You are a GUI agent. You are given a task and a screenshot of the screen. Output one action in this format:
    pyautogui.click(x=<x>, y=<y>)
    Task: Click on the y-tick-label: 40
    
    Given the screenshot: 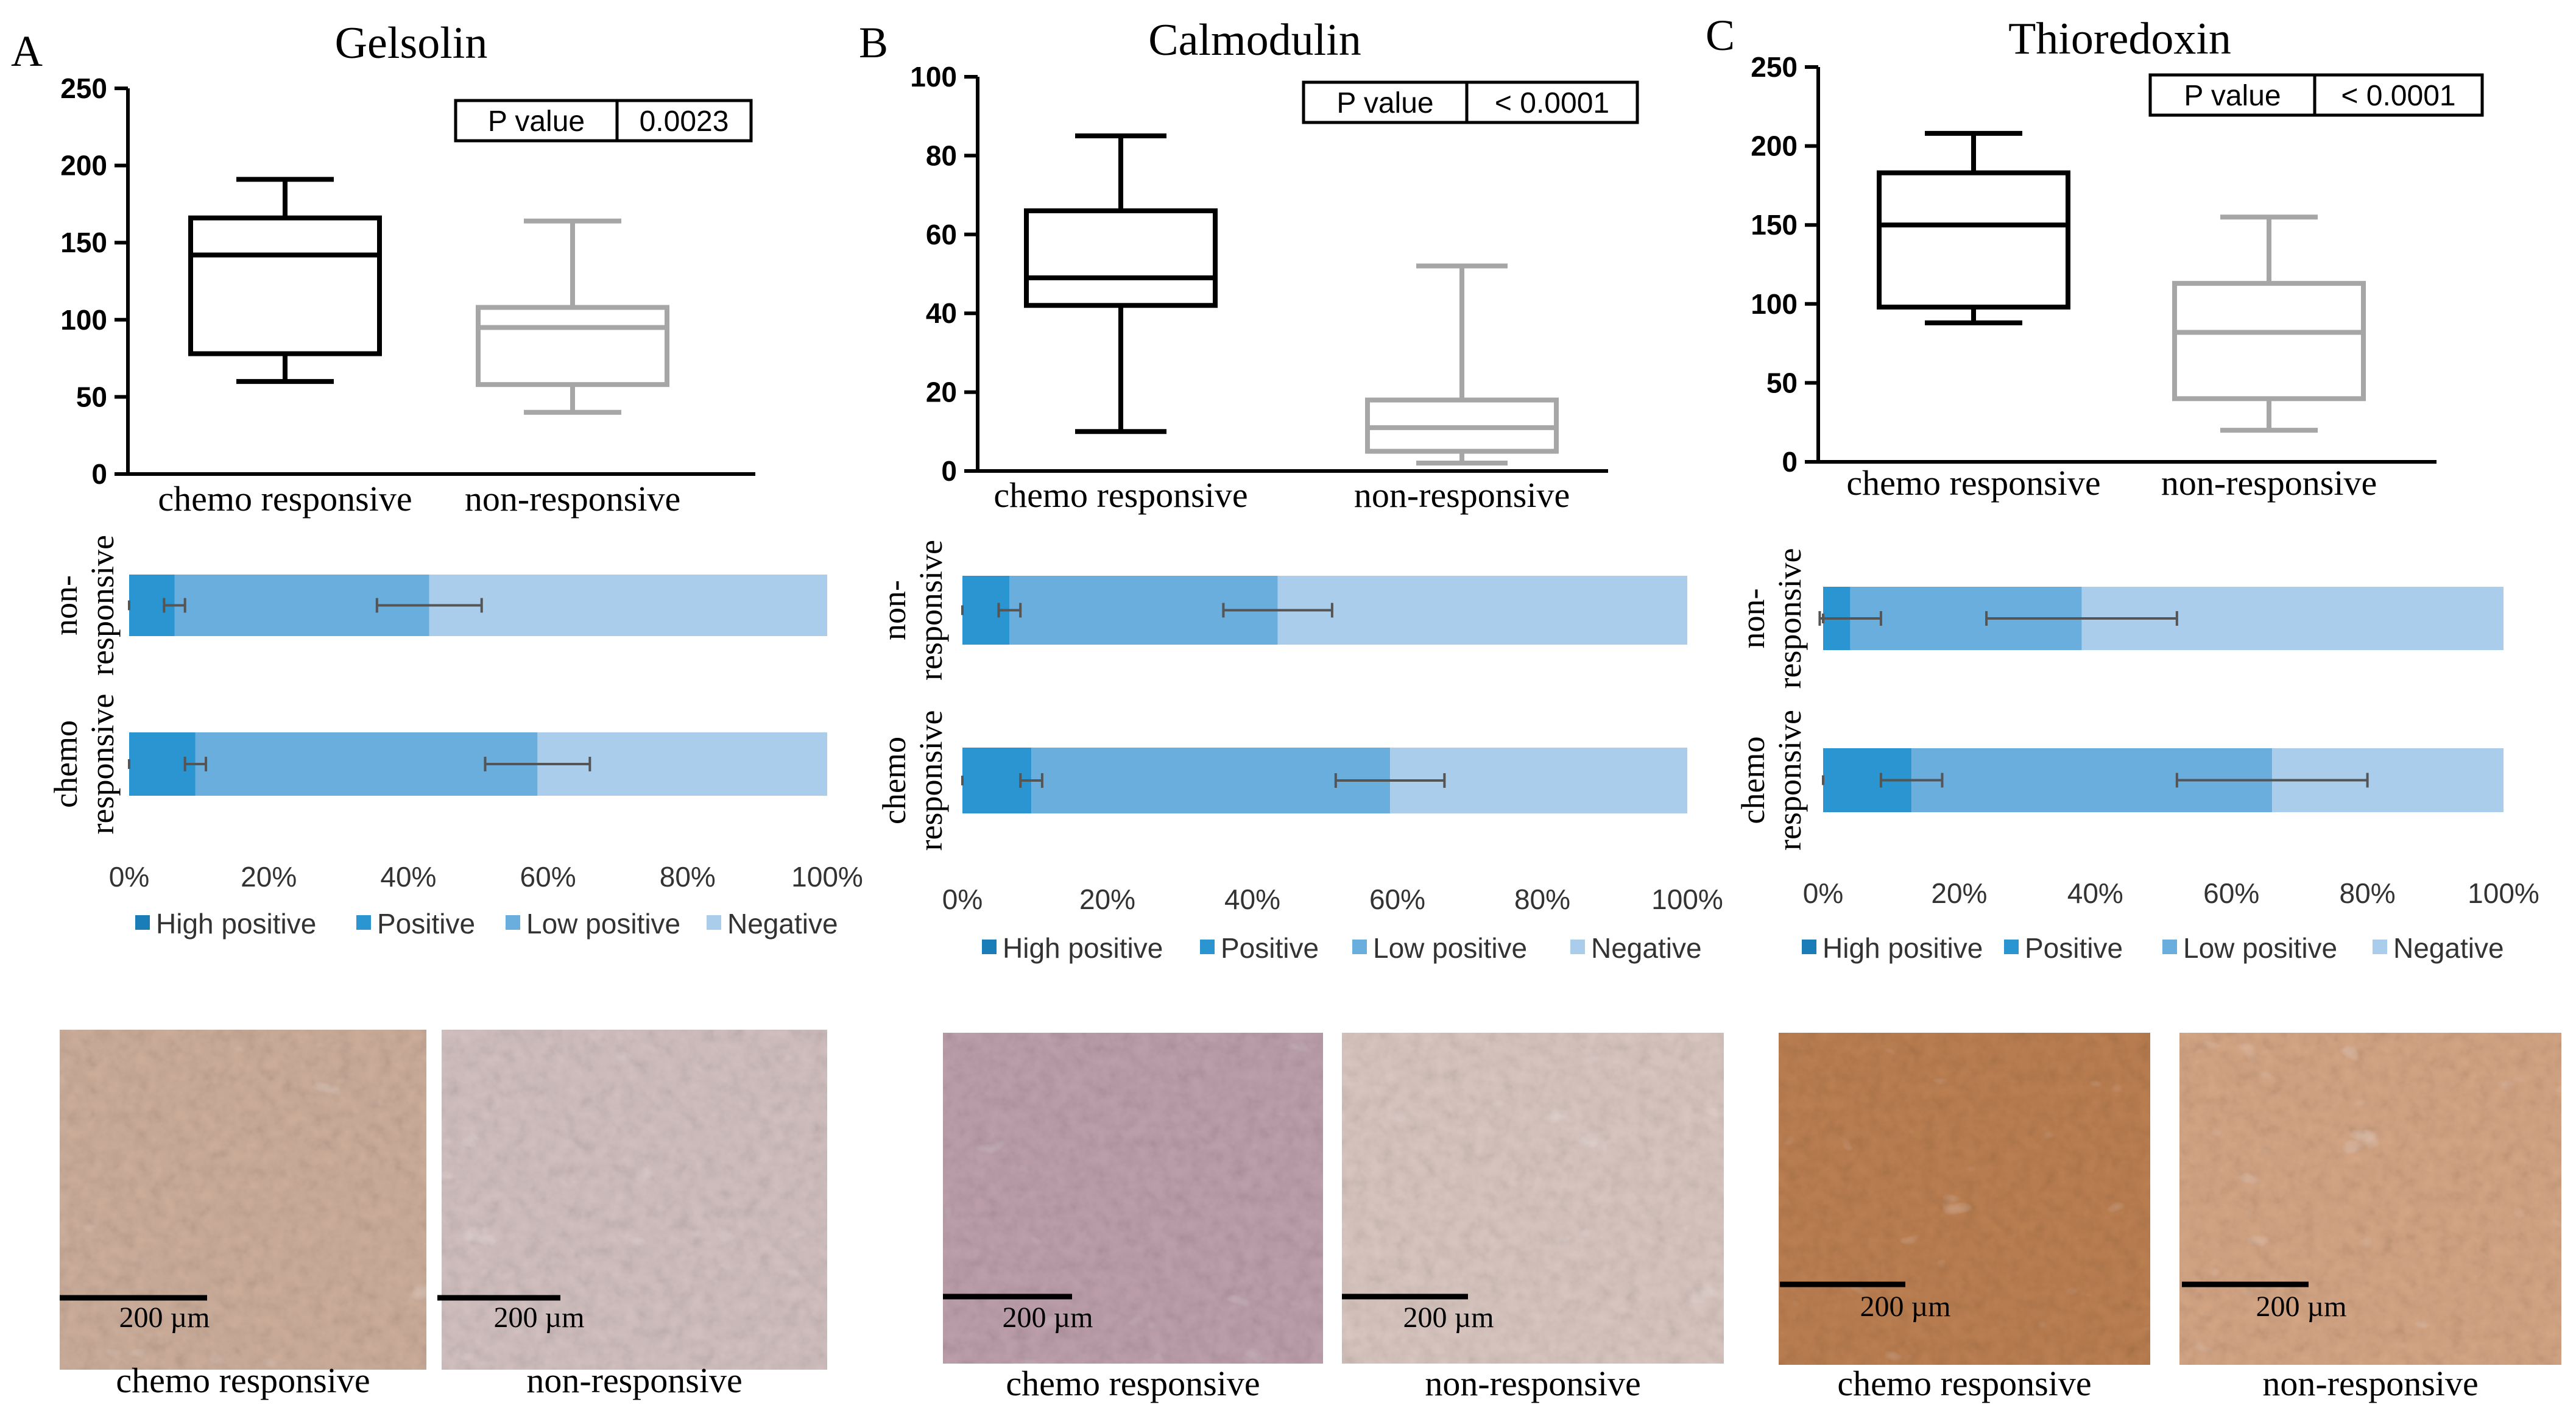 What is the action you would take?
    pyautogui.click(x=941, y=313)
    